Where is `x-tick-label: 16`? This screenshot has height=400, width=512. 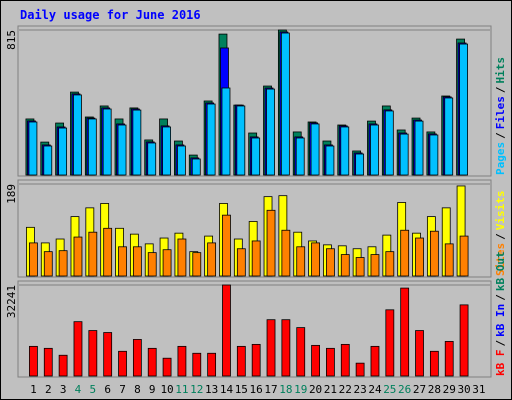
x-tick-label: 16 is located at coordinates (256, 389).